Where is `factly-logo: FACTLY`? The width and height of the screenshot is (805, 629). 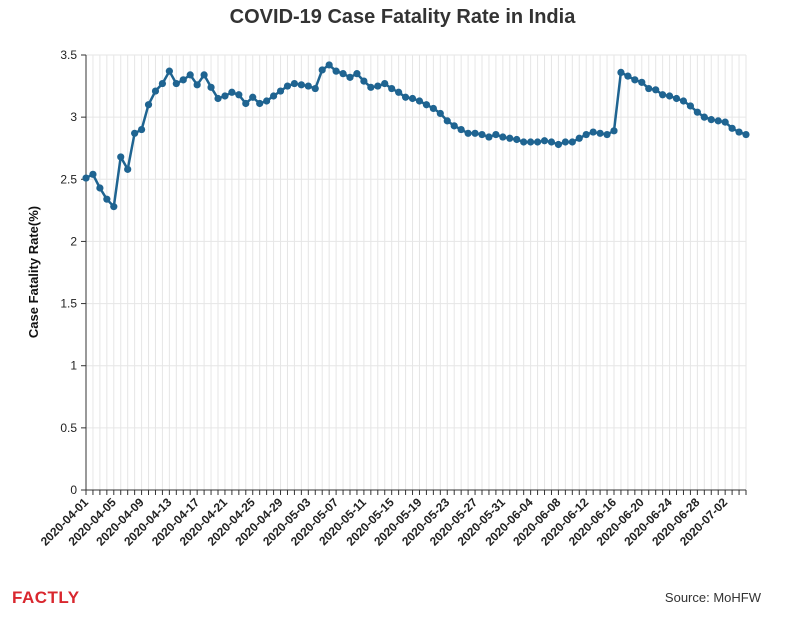 factly-logo: FACTLY is located at coordinates (53, 599).